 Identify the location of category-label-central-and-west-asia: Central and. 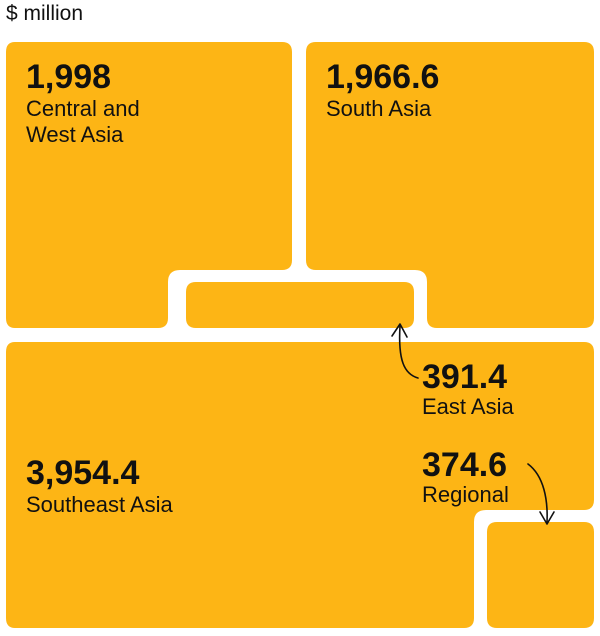
(83, 108).